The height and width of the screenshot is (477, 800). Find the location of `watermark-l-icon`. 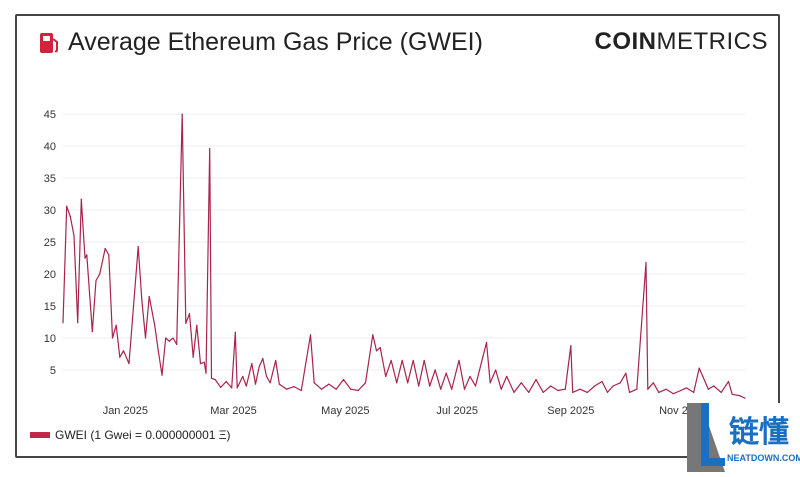

watermark-l-icon is located at coordinates (706, 437).